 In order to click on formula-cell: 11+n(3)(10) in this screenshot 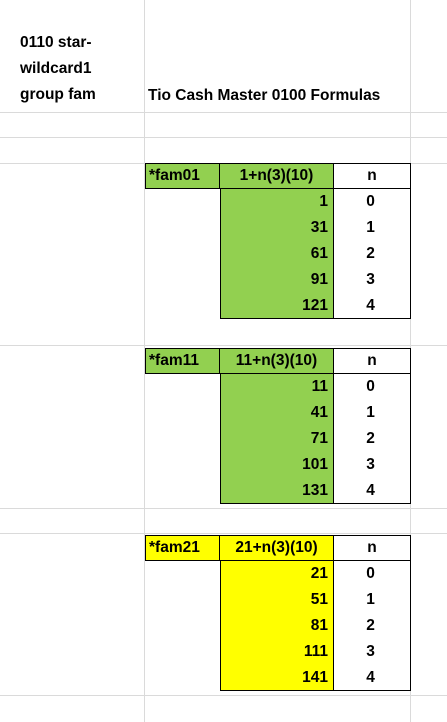, I will do `click(277, 361)`.